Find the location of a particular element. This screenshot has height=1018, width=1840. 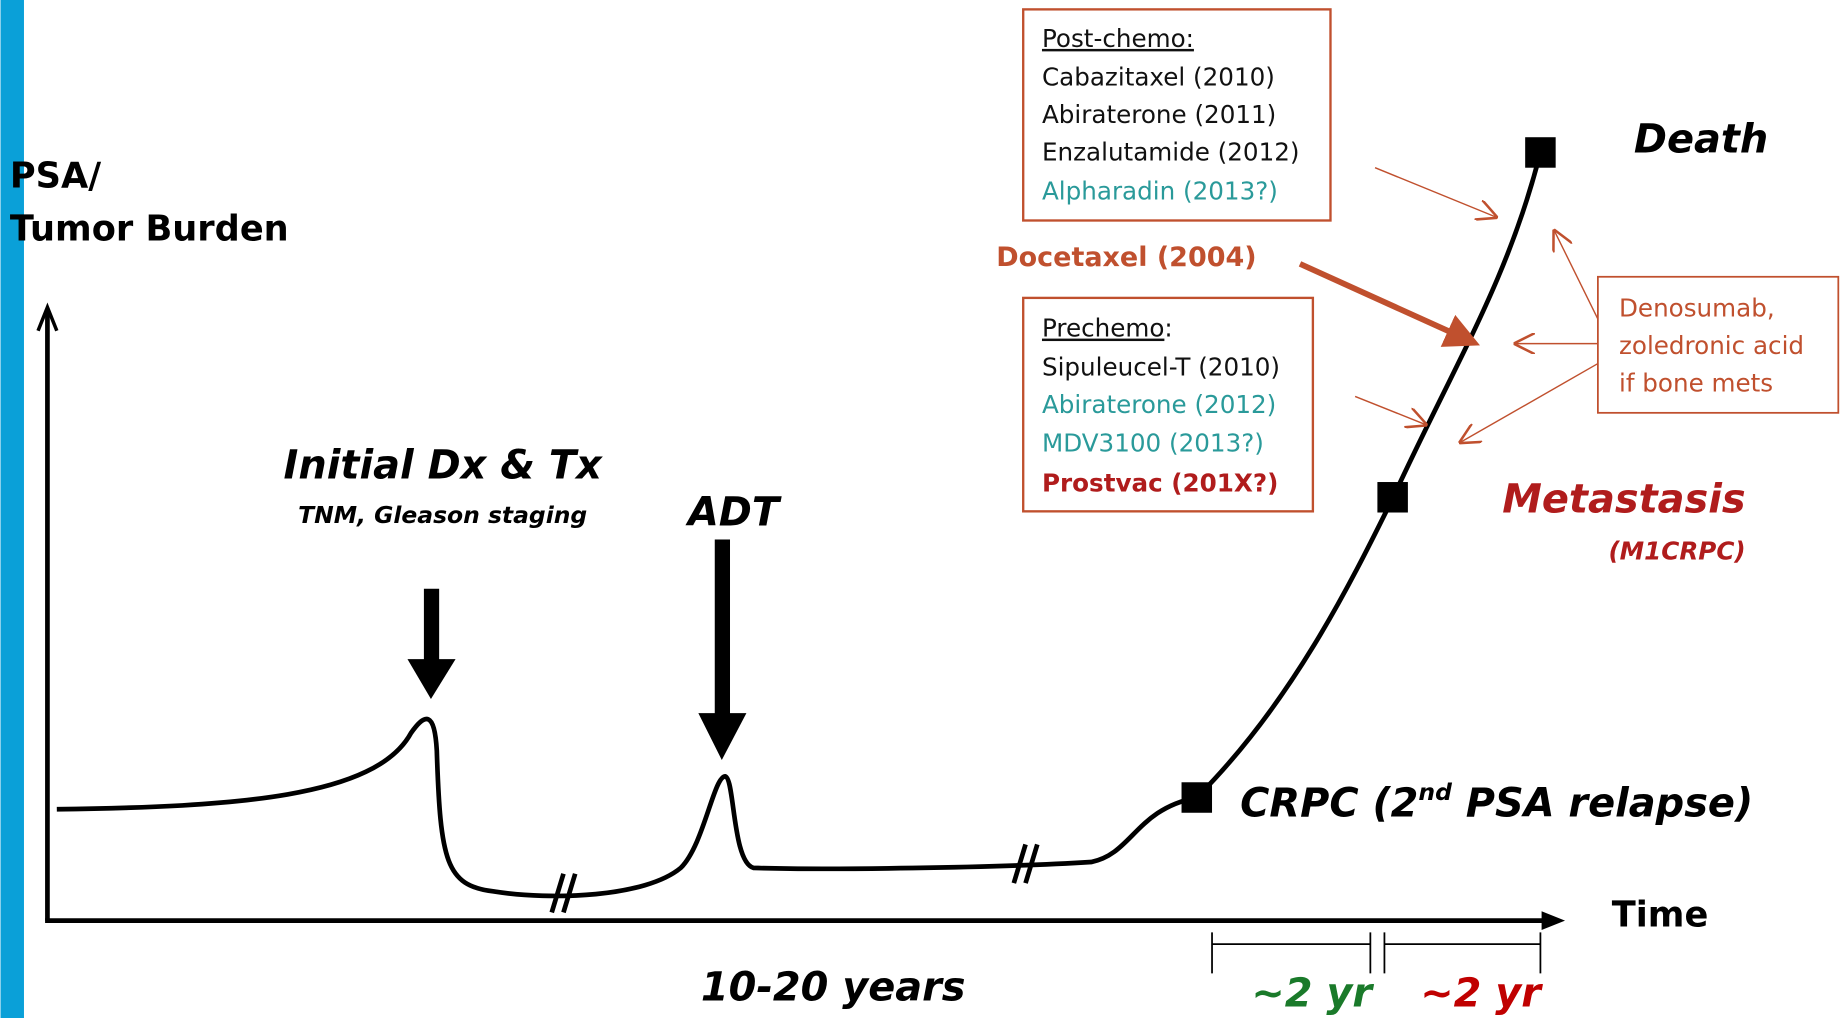

event-subtitle: TNM, Gleason staging is located at coordinates (442, 515).